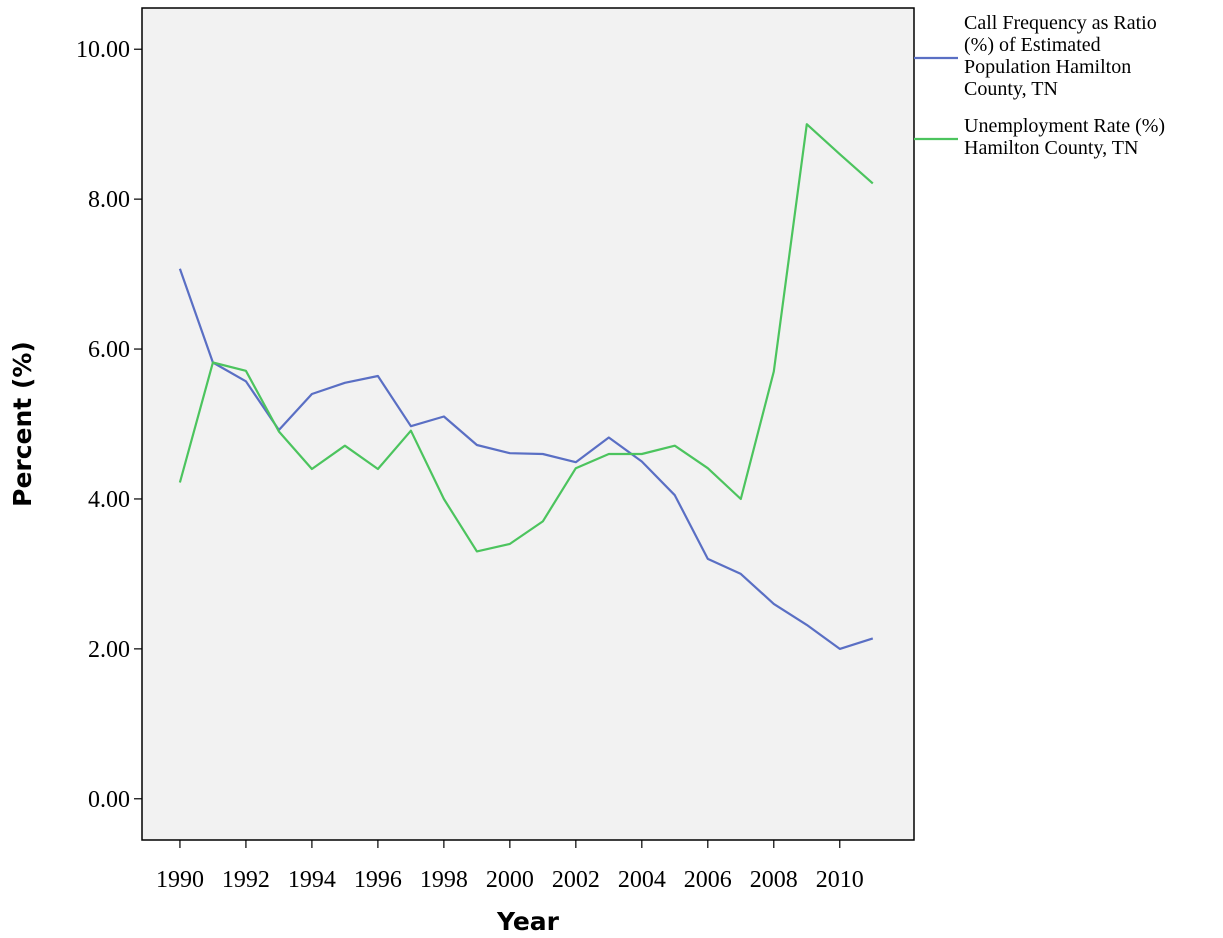 The image size is (1223, 938). I want to click on y-tick-label: 6.00, so click(109, 350).